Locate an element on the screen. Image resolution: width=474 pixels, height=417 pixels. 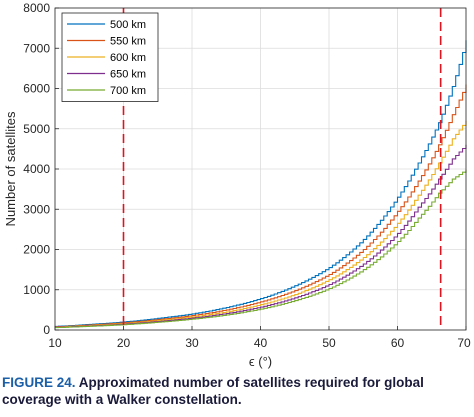
y-axis-label: Number of satellites is located at coordinates (10, 168).